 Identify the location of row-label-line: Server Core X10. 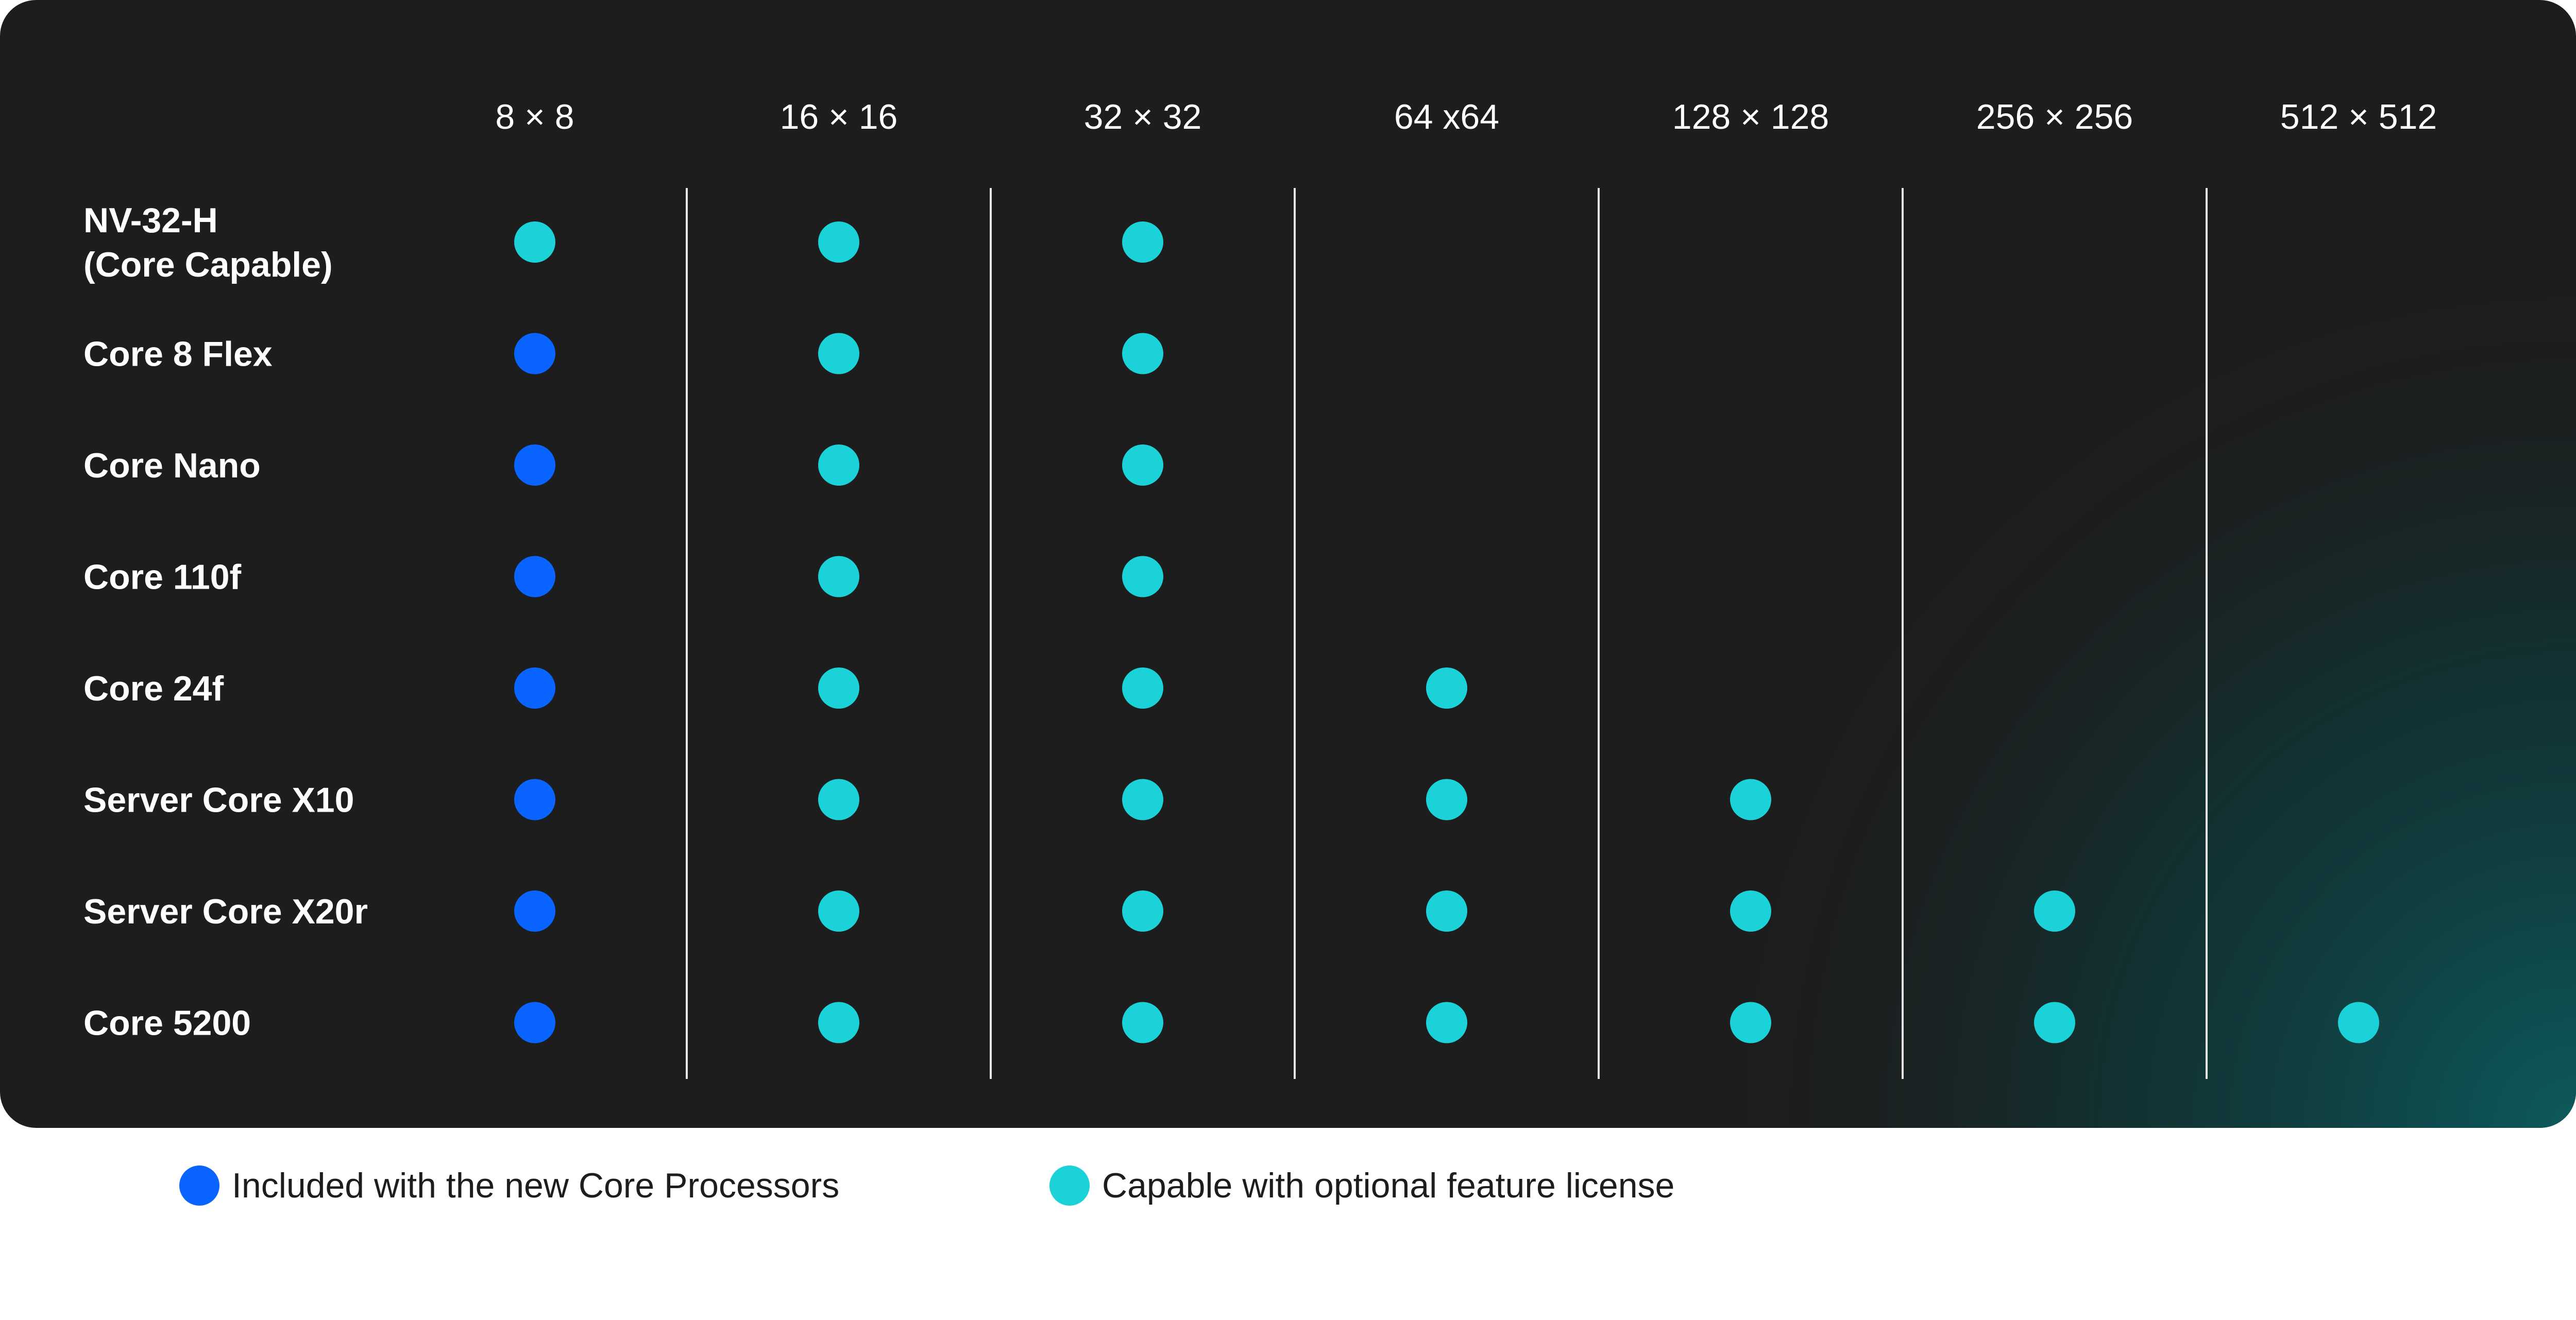
(218, 800).